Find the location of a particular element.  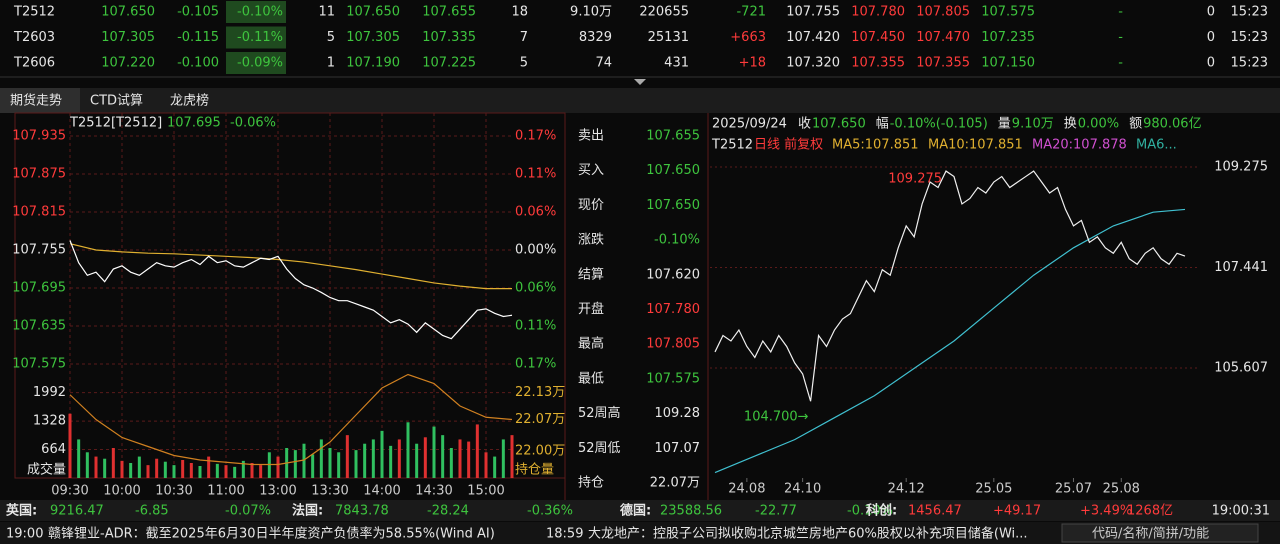

quote-cell: 107.305 is located at coordinates (128, 37).